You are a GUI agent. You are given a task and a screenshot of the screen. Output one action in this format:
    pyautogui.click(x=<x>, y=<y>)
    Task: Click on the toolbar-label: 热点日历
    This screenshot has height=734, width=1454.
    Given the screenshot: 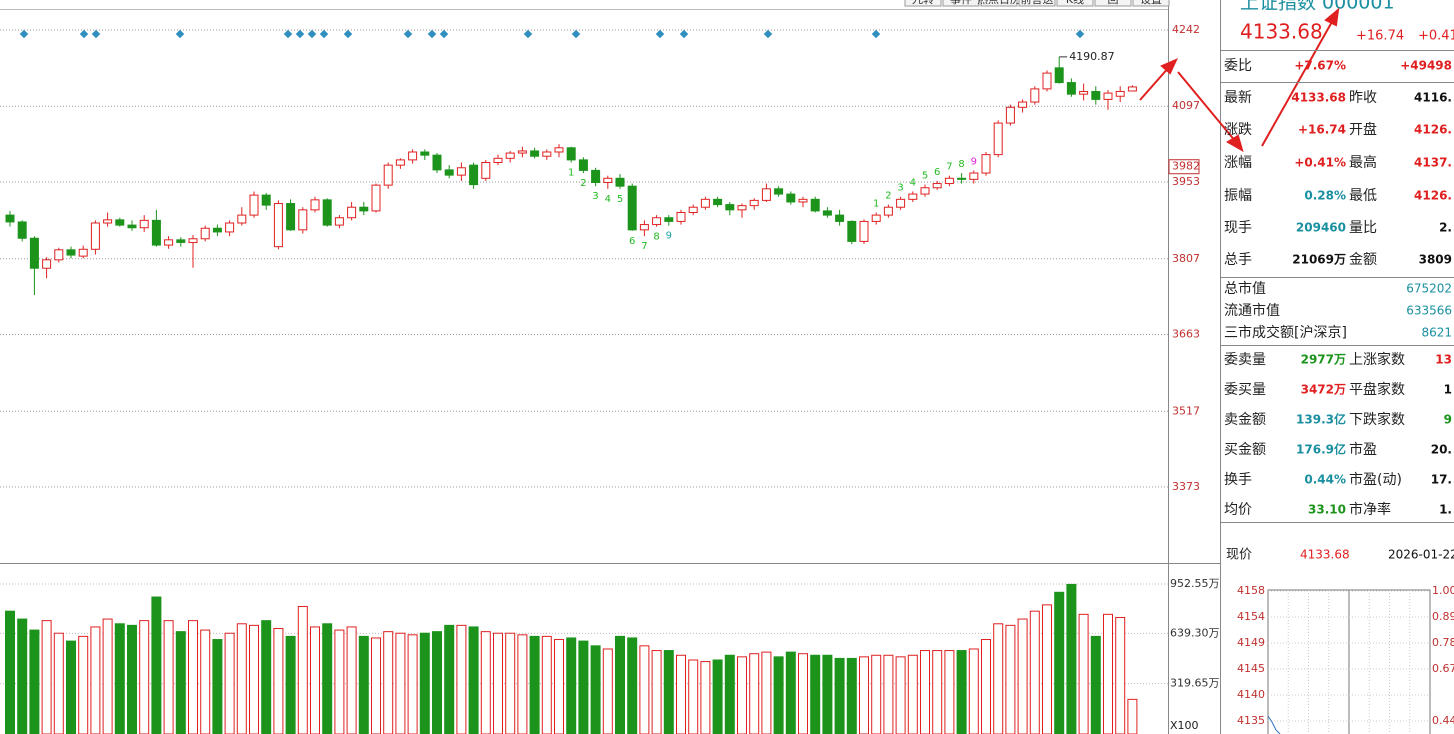 What is the action you would take?
    pyautogui.click(x=999, y=3)
    